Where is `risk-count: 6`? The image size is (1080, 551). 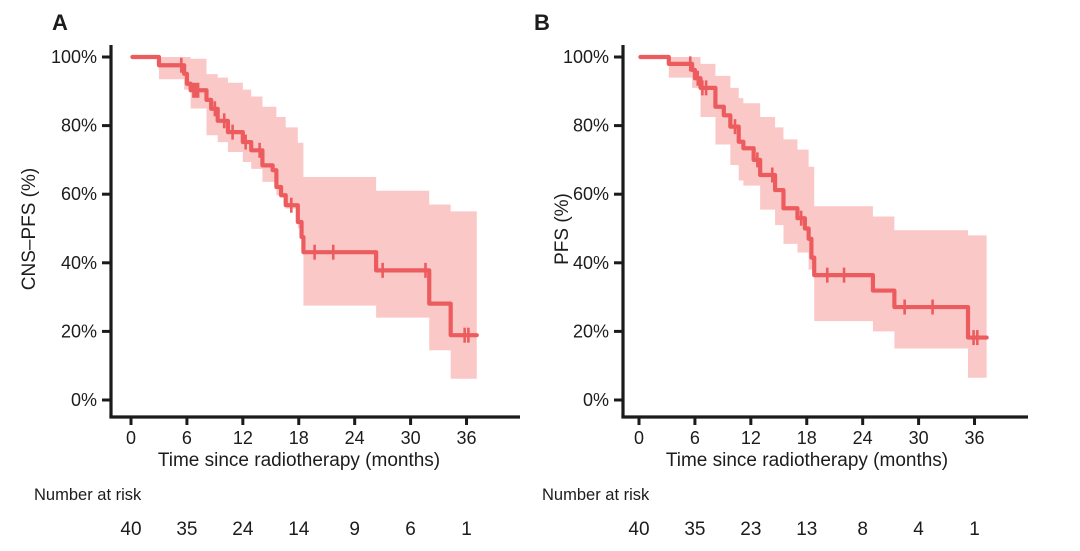 risk-count: 6 is located at coordinates (410, 529).